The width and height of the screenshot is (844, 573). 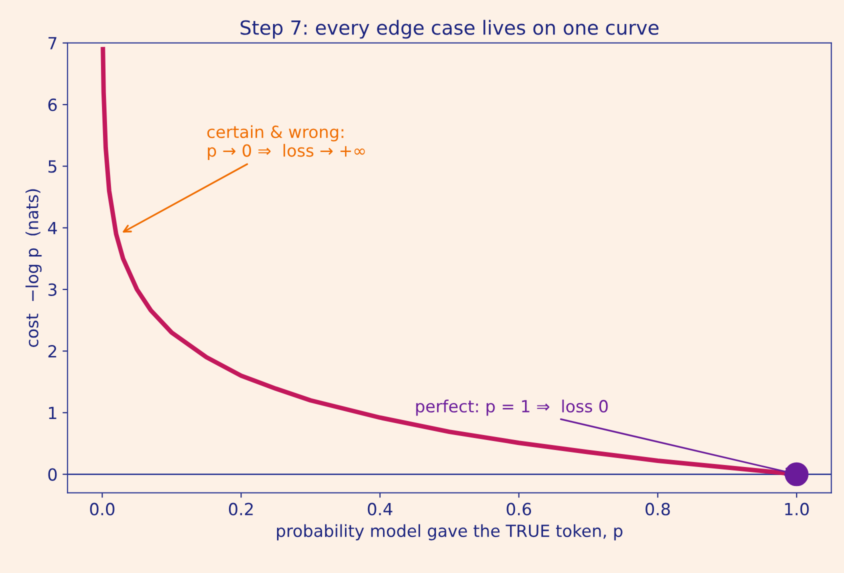 What do you see at coordinates (658, 509) in the screenshot?
I see `x-tick-label: 0.8` at bounding box center [658, 509].